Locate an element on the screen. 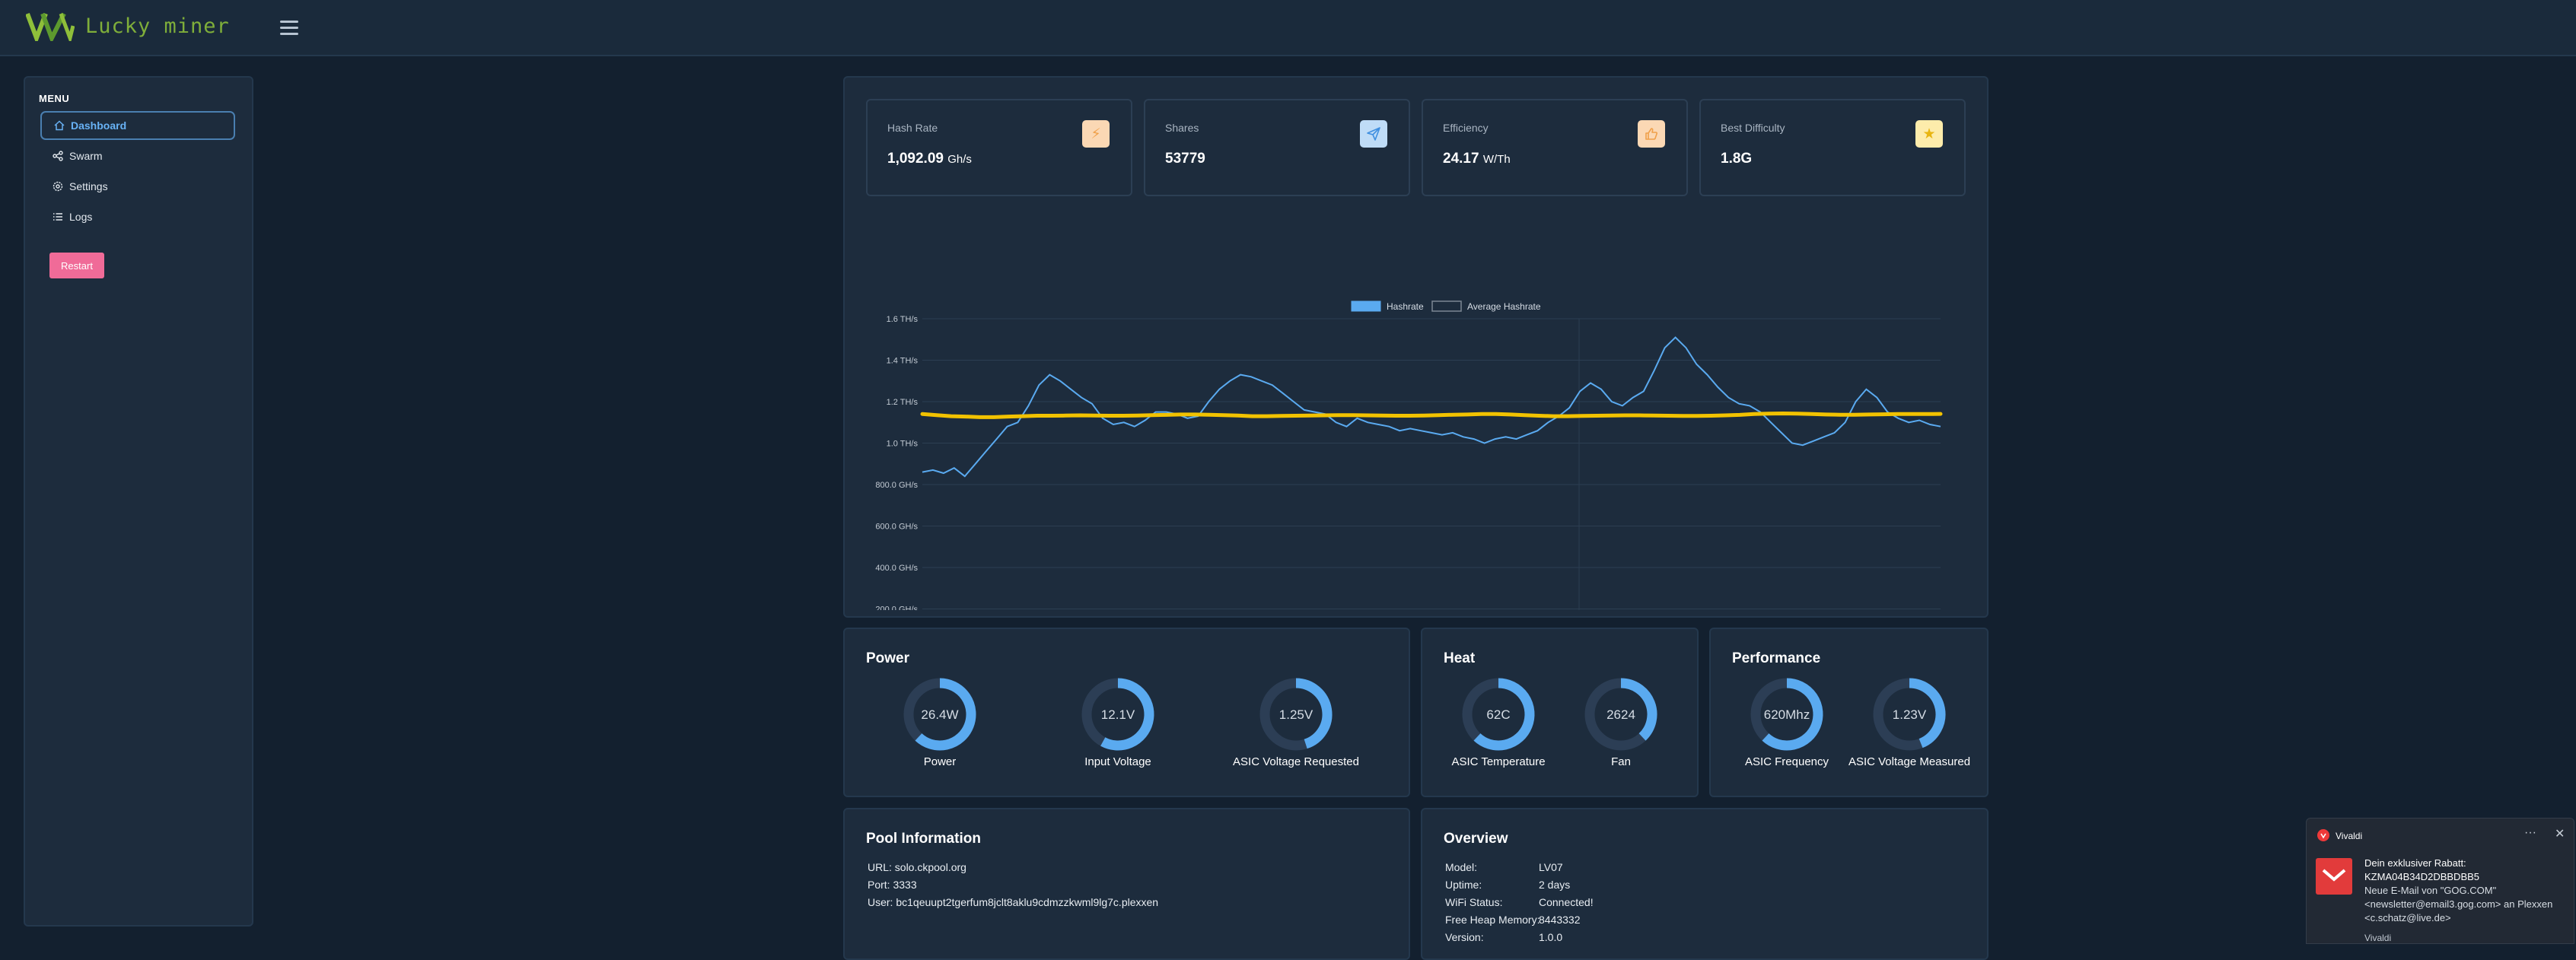  efficiency-value: 24.17 W/Th is located at coordinates (1477, 159).